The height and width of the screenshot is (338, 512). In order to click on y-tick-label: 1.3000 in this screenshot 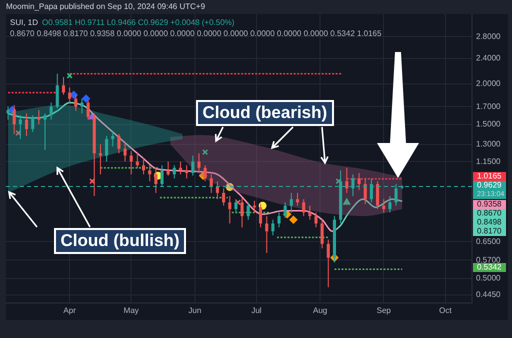, I will do `click(489, 144)`.